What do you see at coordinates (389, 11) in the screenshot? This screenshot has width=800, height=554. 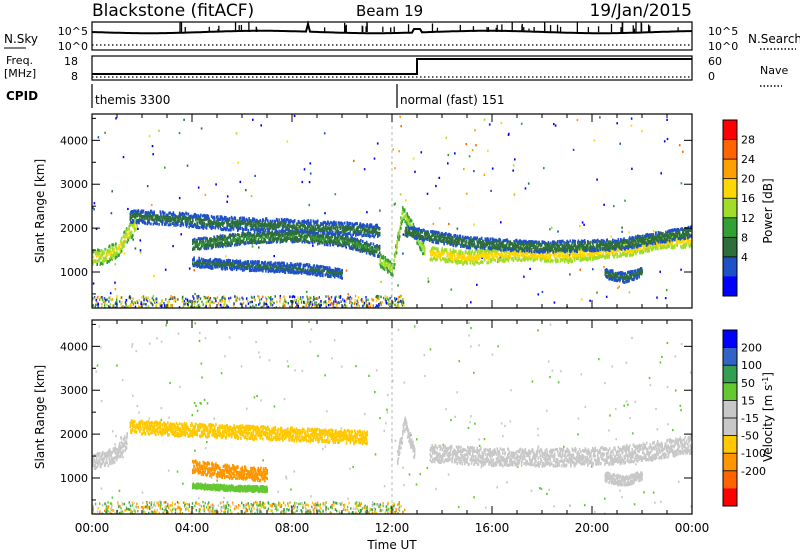 I see `beam-label: Beam 19` at bounding box center [389, 11].